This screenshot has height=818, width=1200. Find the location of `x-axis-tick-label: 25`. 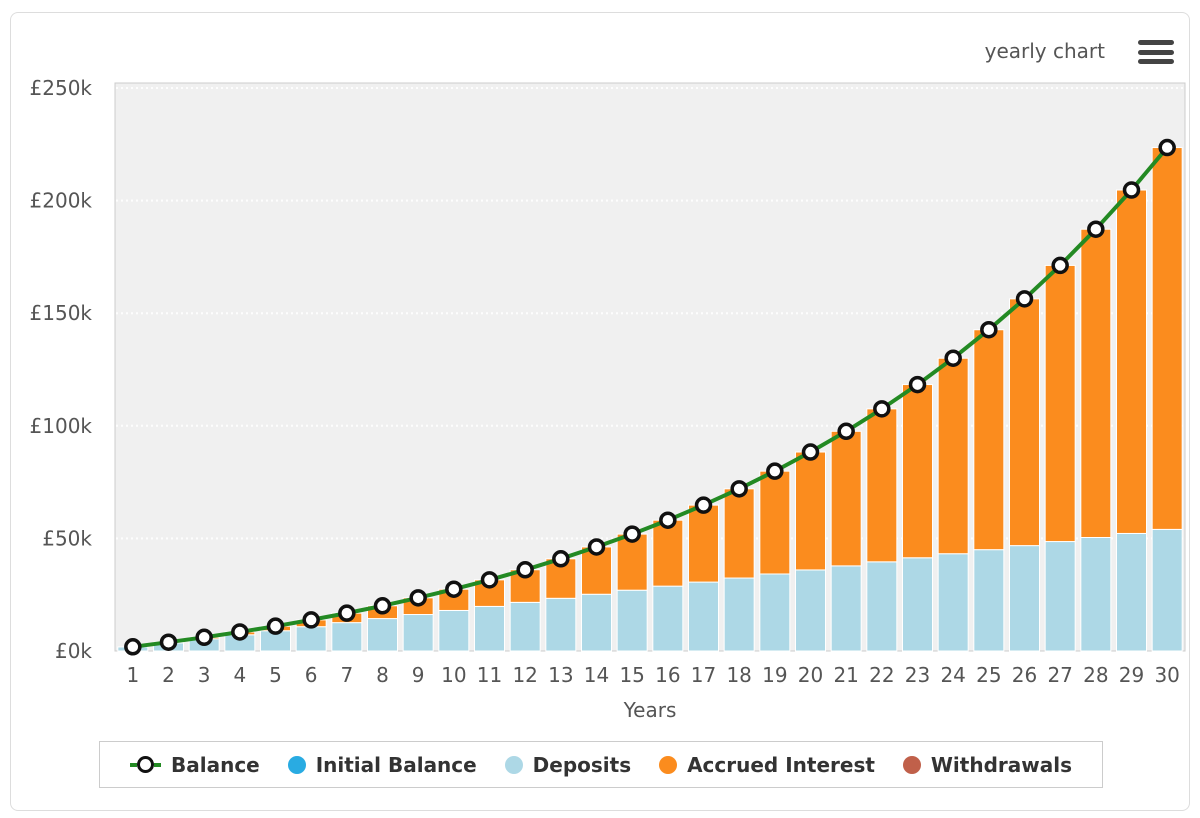

x-axis-tick-label: 25 is located at coordinates (988, 675).